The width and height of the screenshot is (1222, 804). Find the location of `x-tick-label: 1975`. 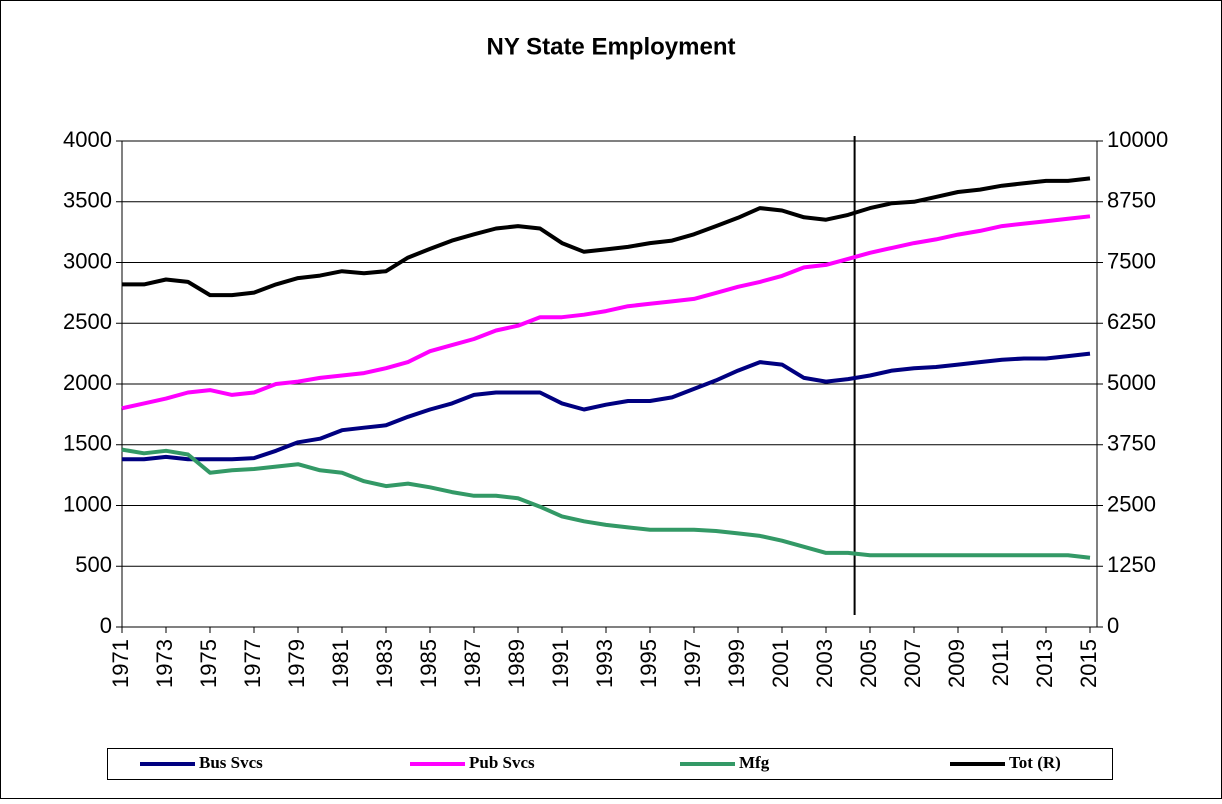

x-tick-label: 1975 is located at coordinates (208, 663).